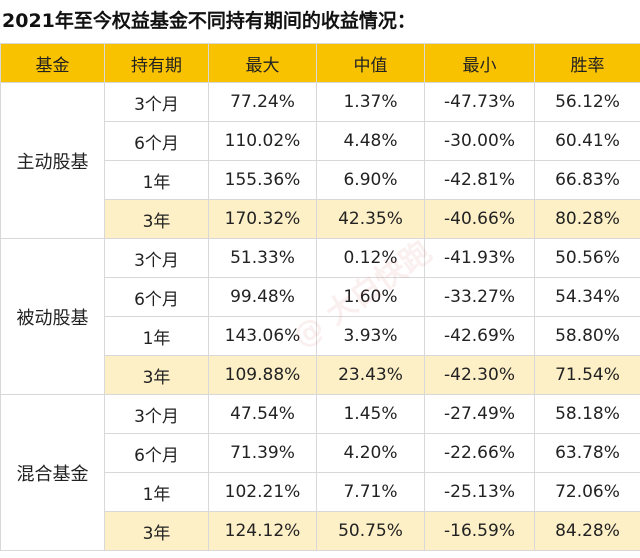 The height and width of the screenshot is (558, 640). What do you see at coordinates (587, 375) in the screenshot?
I see `win-rate-cell: 71.54%` at bounding box center [587, 375].